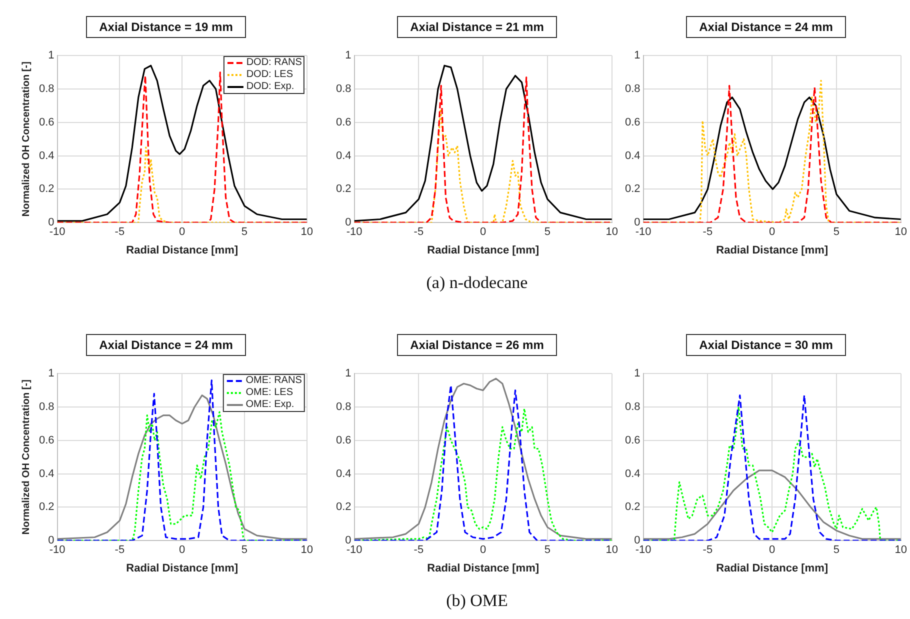 The image size is (910, 619). Describe the element at coordinates (274, 62) in the screenshot. I see `legend-label: DOD: RANS` at that location.